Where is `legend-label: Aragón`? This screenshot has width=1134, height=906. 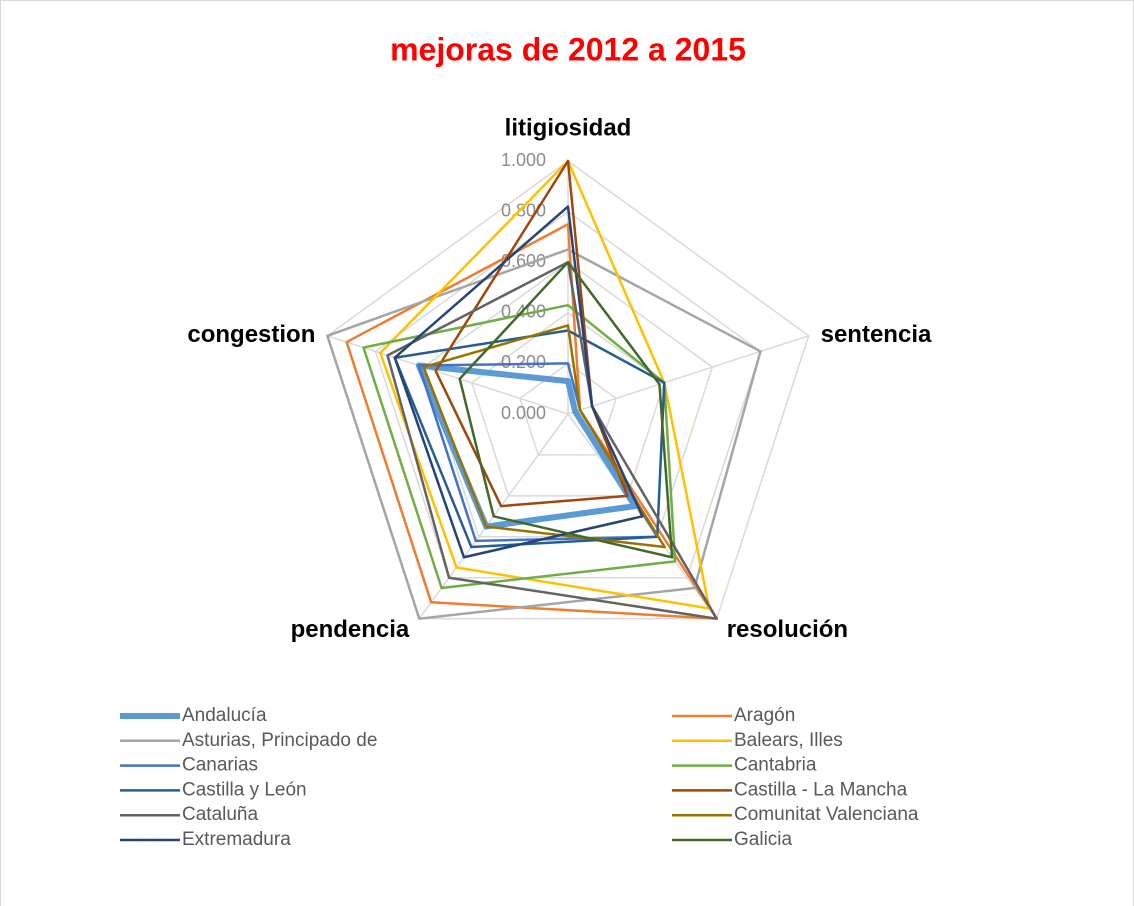
legend-label: Aragón is located at coordinates (764, 715).